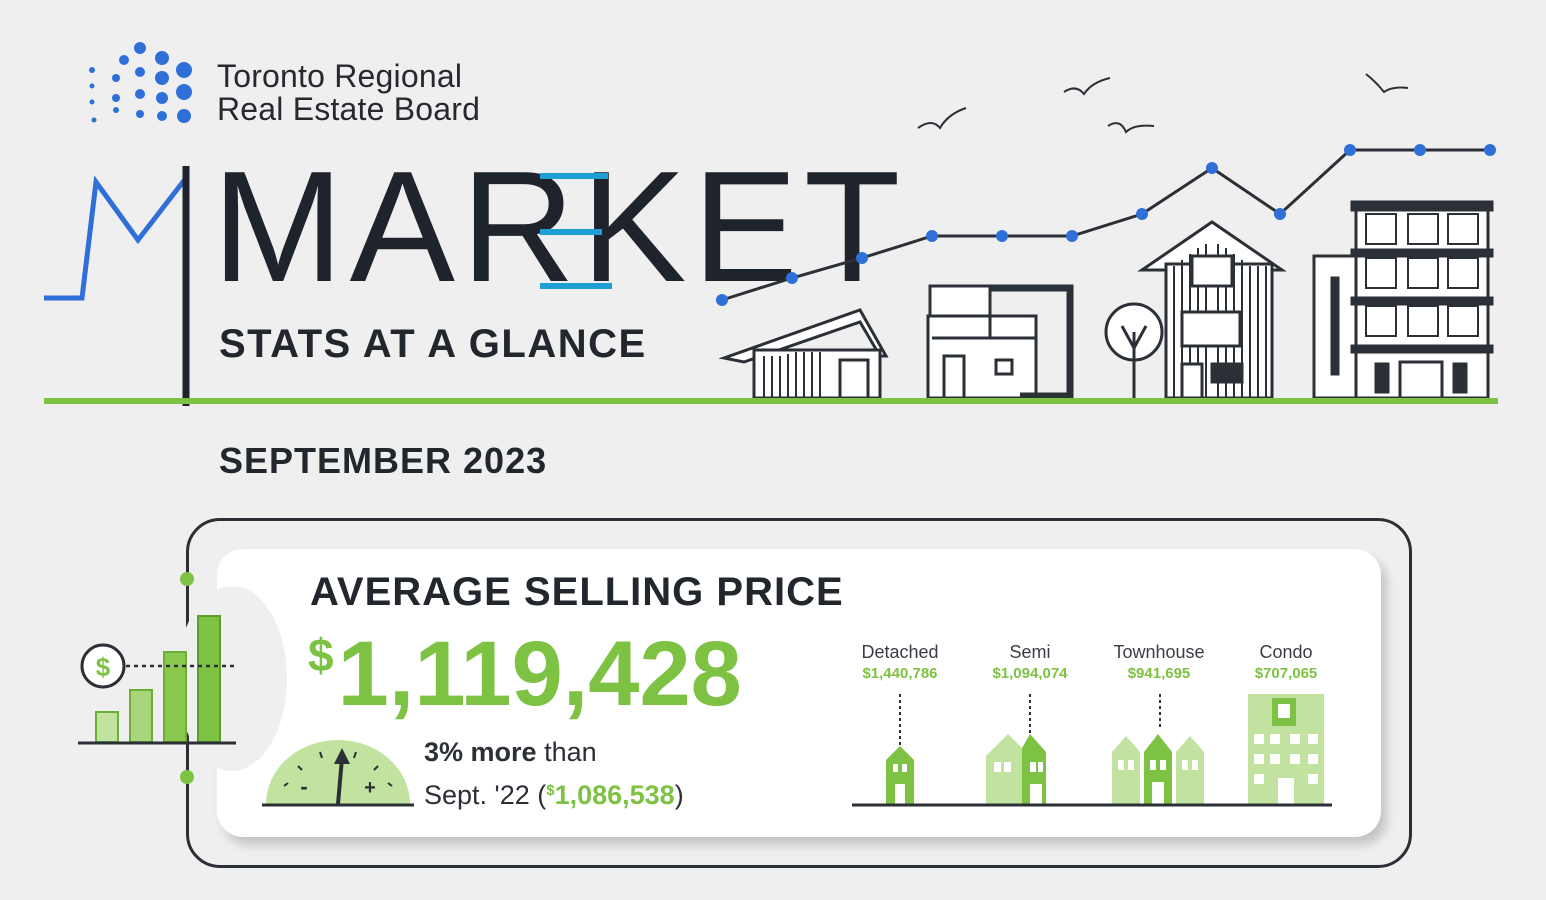  What do you see at coordinates (1159, 673) in the screenshot?
I see `ptype-value: $941,695` at bounding box center [1159, 673].